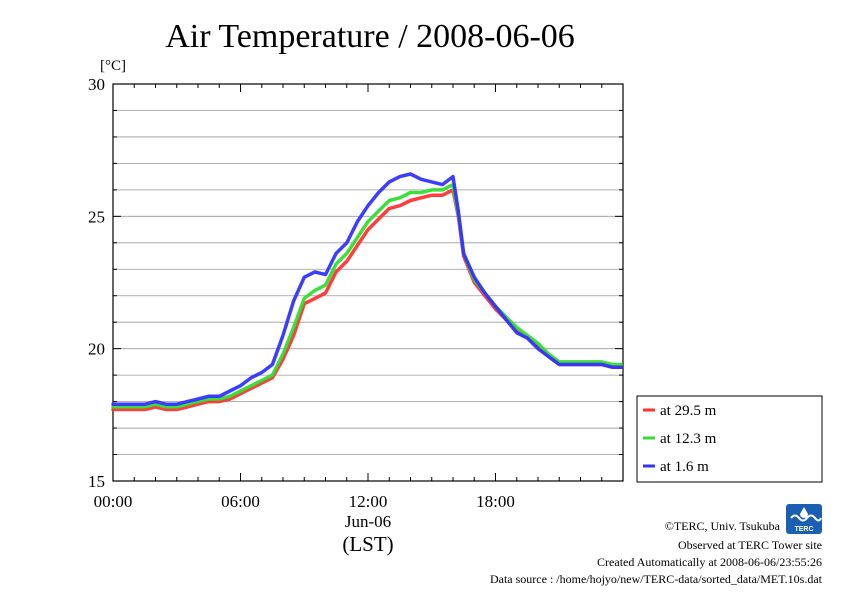  Describe the element at coordinates (368, 501) in the screenshot. I see `x-tick-label: 12:00` at that location.